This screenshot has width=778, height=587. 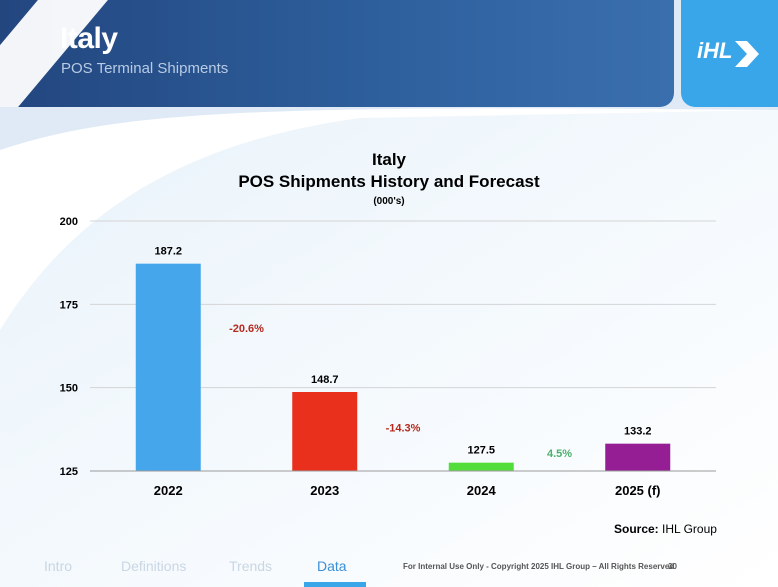 I want to click on nav-definitions: Definitions, so click(x=154, y=566).